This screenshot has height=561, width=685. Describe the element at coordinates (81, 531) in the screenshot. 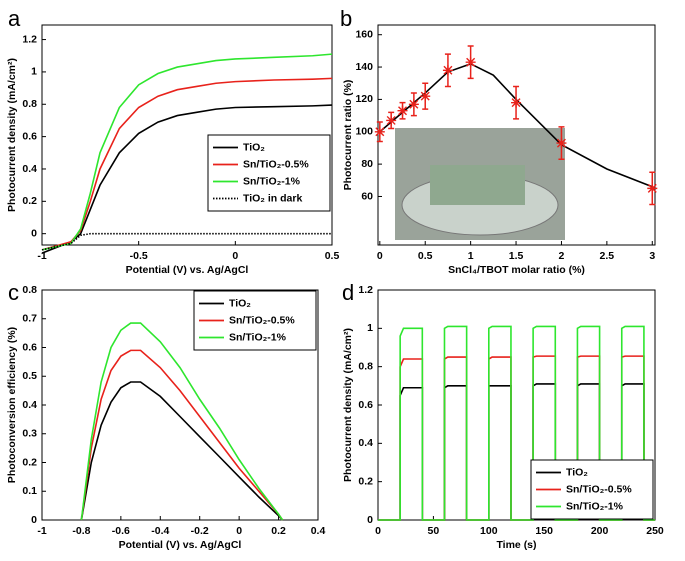

I see `x-tick-label: -0.8` at that location.